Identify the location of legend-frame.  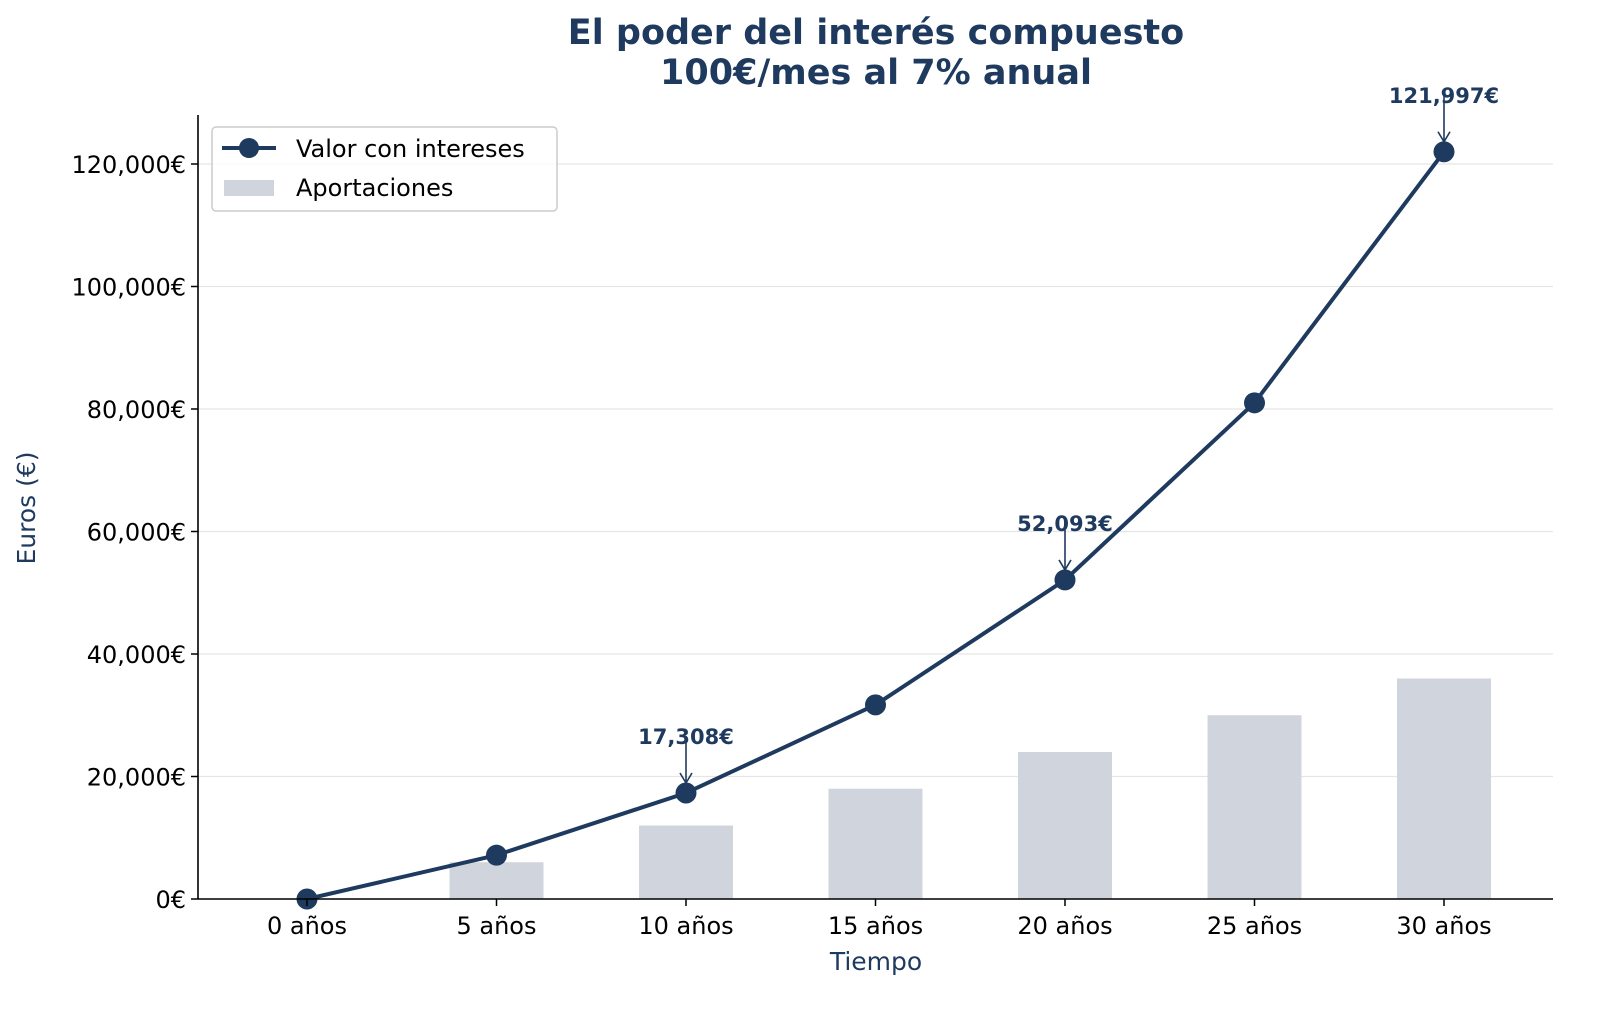
(384, 169).